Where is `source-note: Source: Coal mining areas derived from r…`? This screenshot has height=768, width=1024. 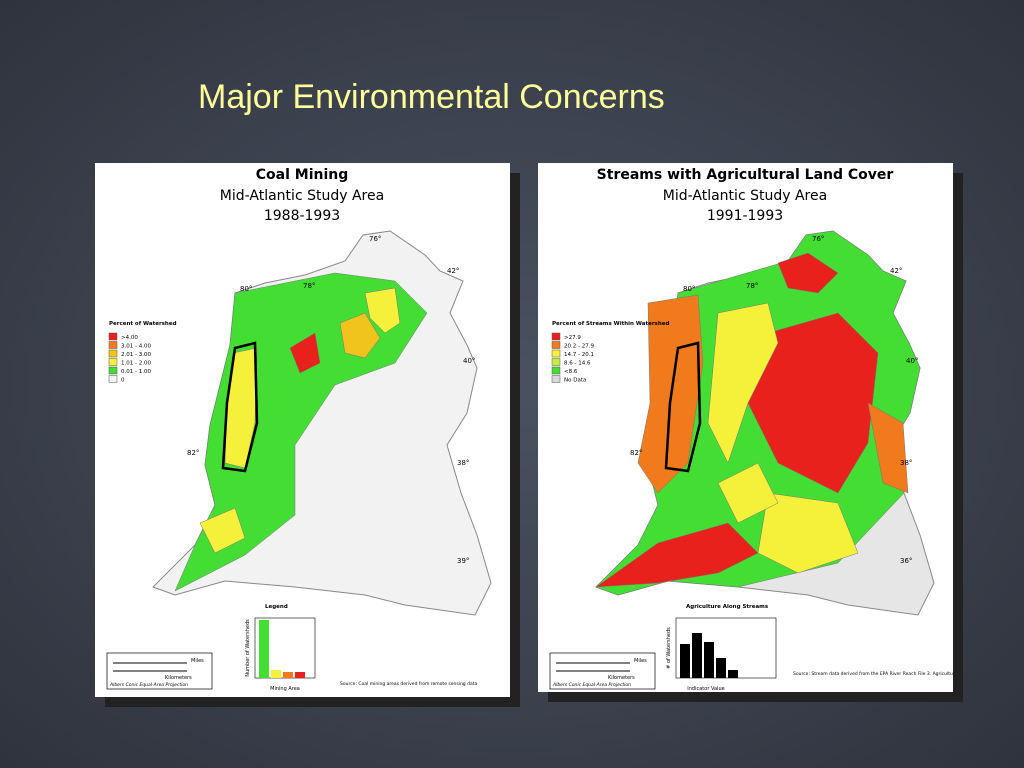 source-note: Source: Coal mining areas derived from r… is located at coordinates (408, 684).